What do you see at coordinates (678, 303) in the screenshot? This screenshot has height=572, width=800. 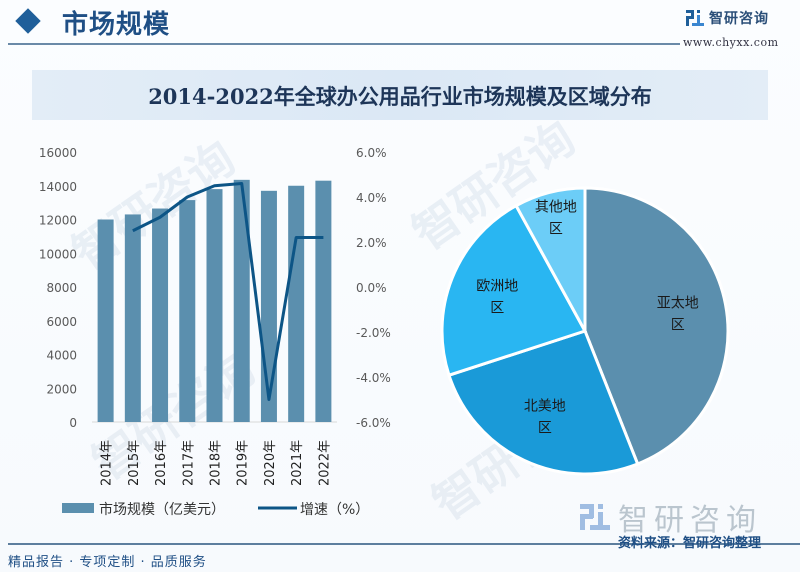 I see `pie-label-亚太地区: 亚太地` at bounding box center [678, 303].